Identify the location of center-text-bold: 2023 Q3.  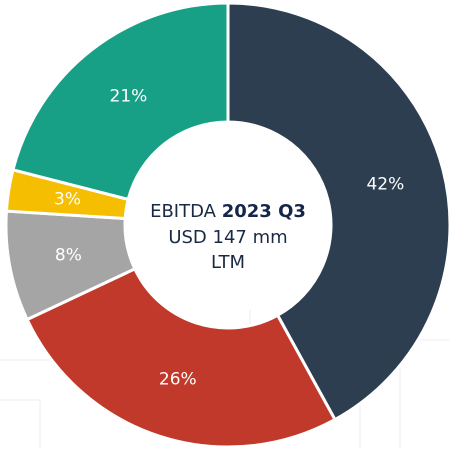
(264, 211).